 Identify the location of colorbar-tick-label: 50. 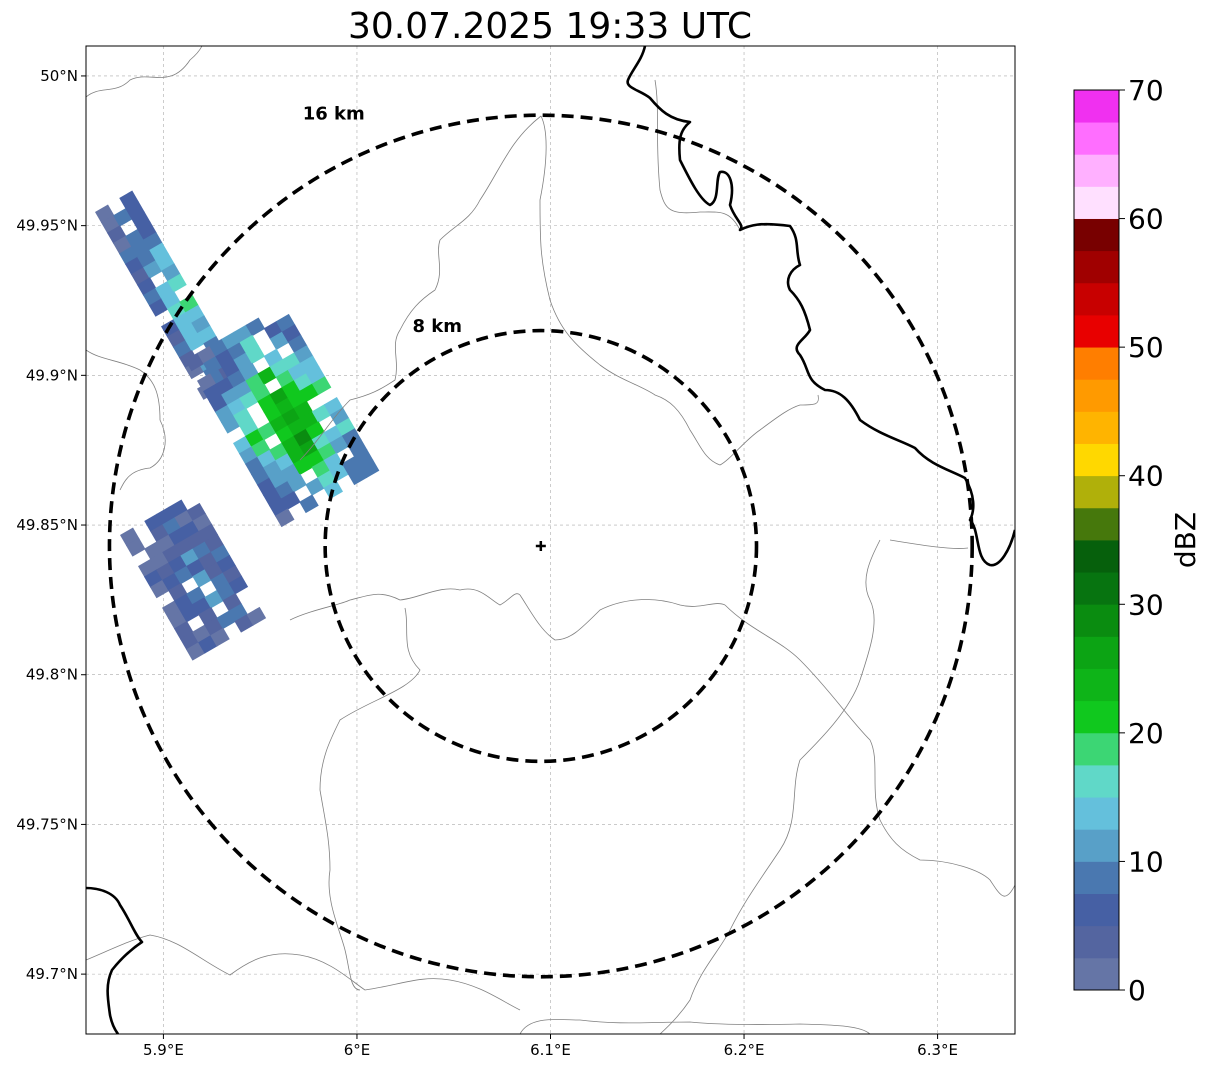
(1146, 347).